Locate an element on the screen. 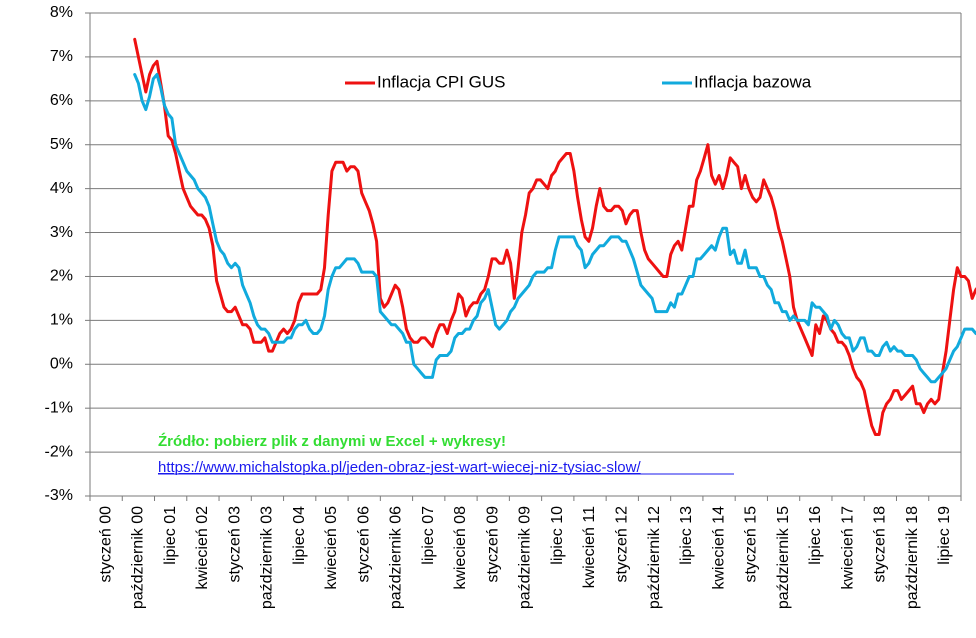  y-tick-label: 0% is located at coordinates (61, 363).